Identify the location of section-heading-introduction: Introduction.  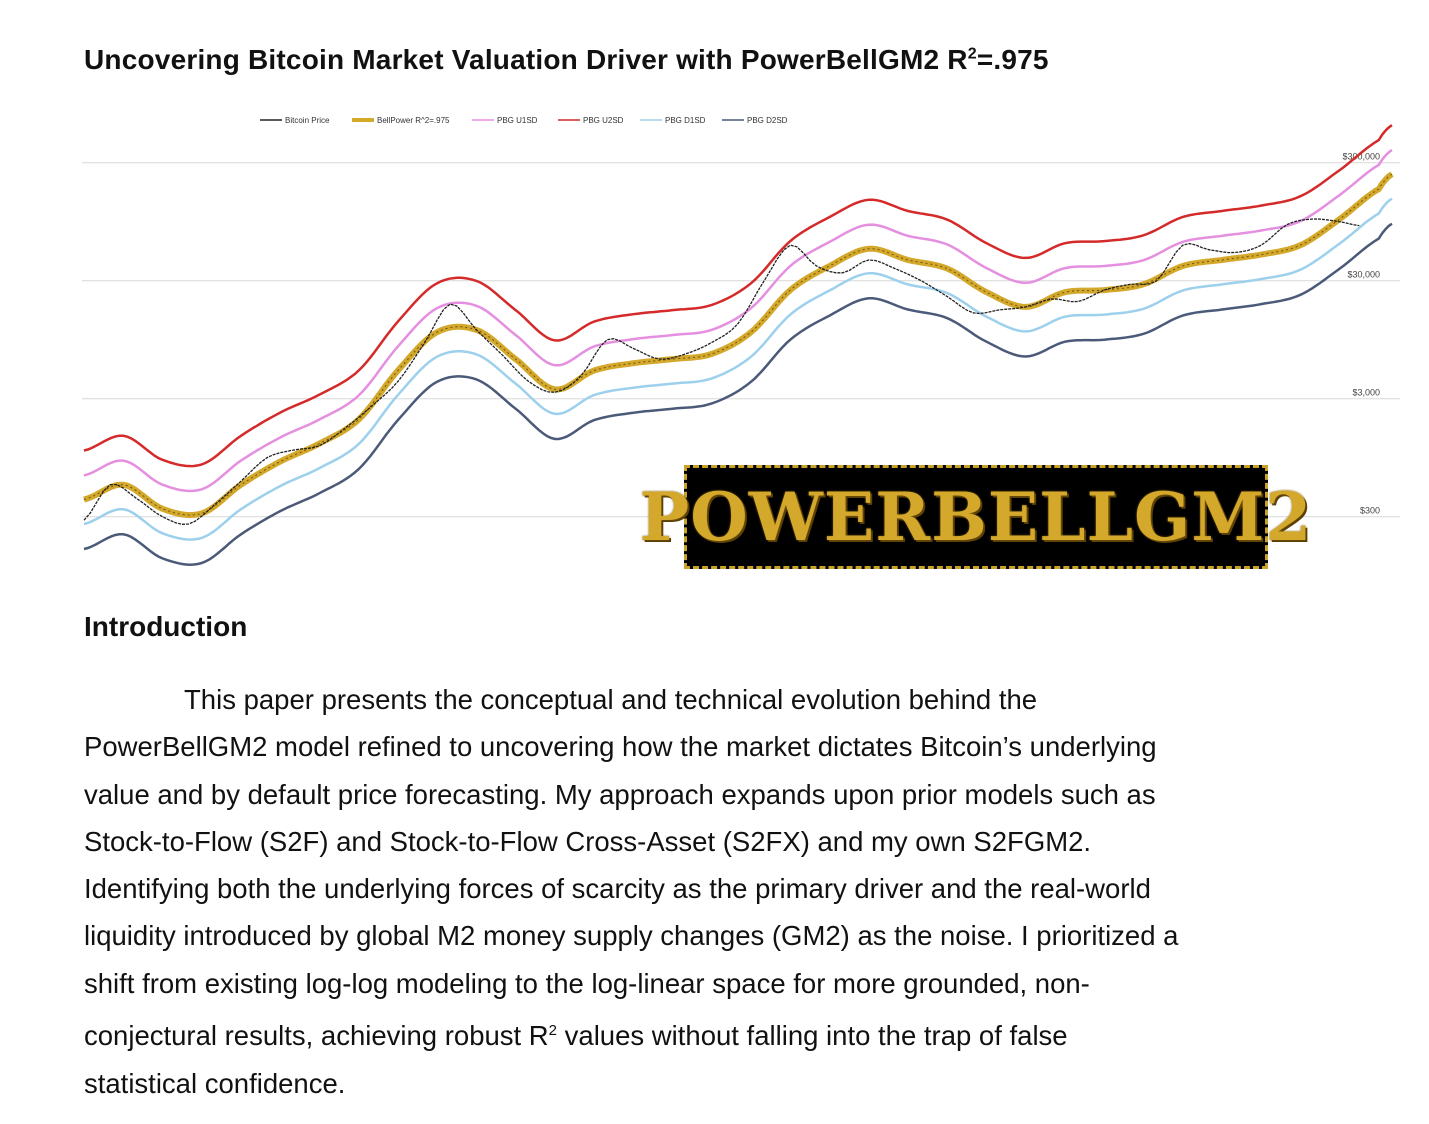
(166, 626).